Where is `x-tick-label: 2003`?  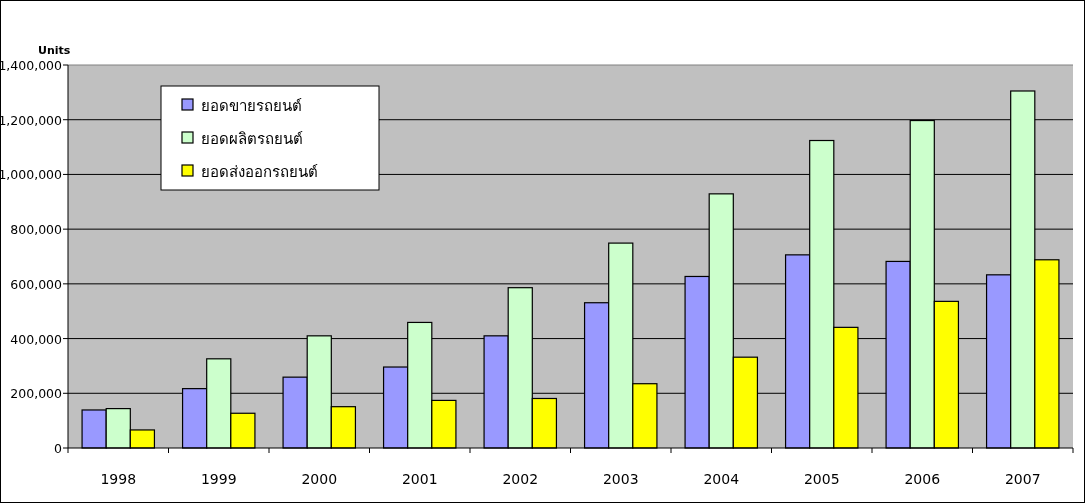
x-tick-label: 2003 is located at coordinates (620, 479).